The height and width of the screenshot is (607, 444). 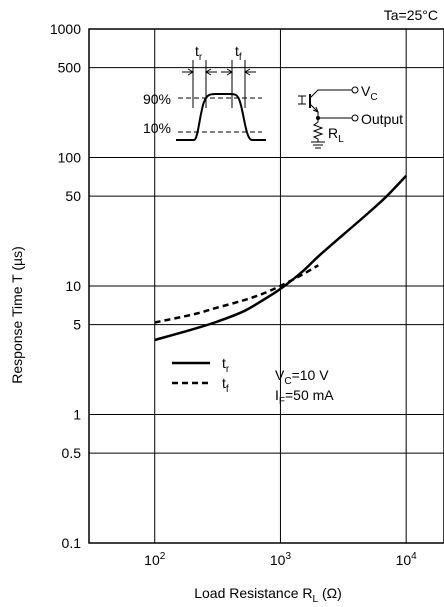 What do you see at coordinates (225, 385) in the screenshot?
I see `legend-tf-label: tf` at bounding box center [225, 385].